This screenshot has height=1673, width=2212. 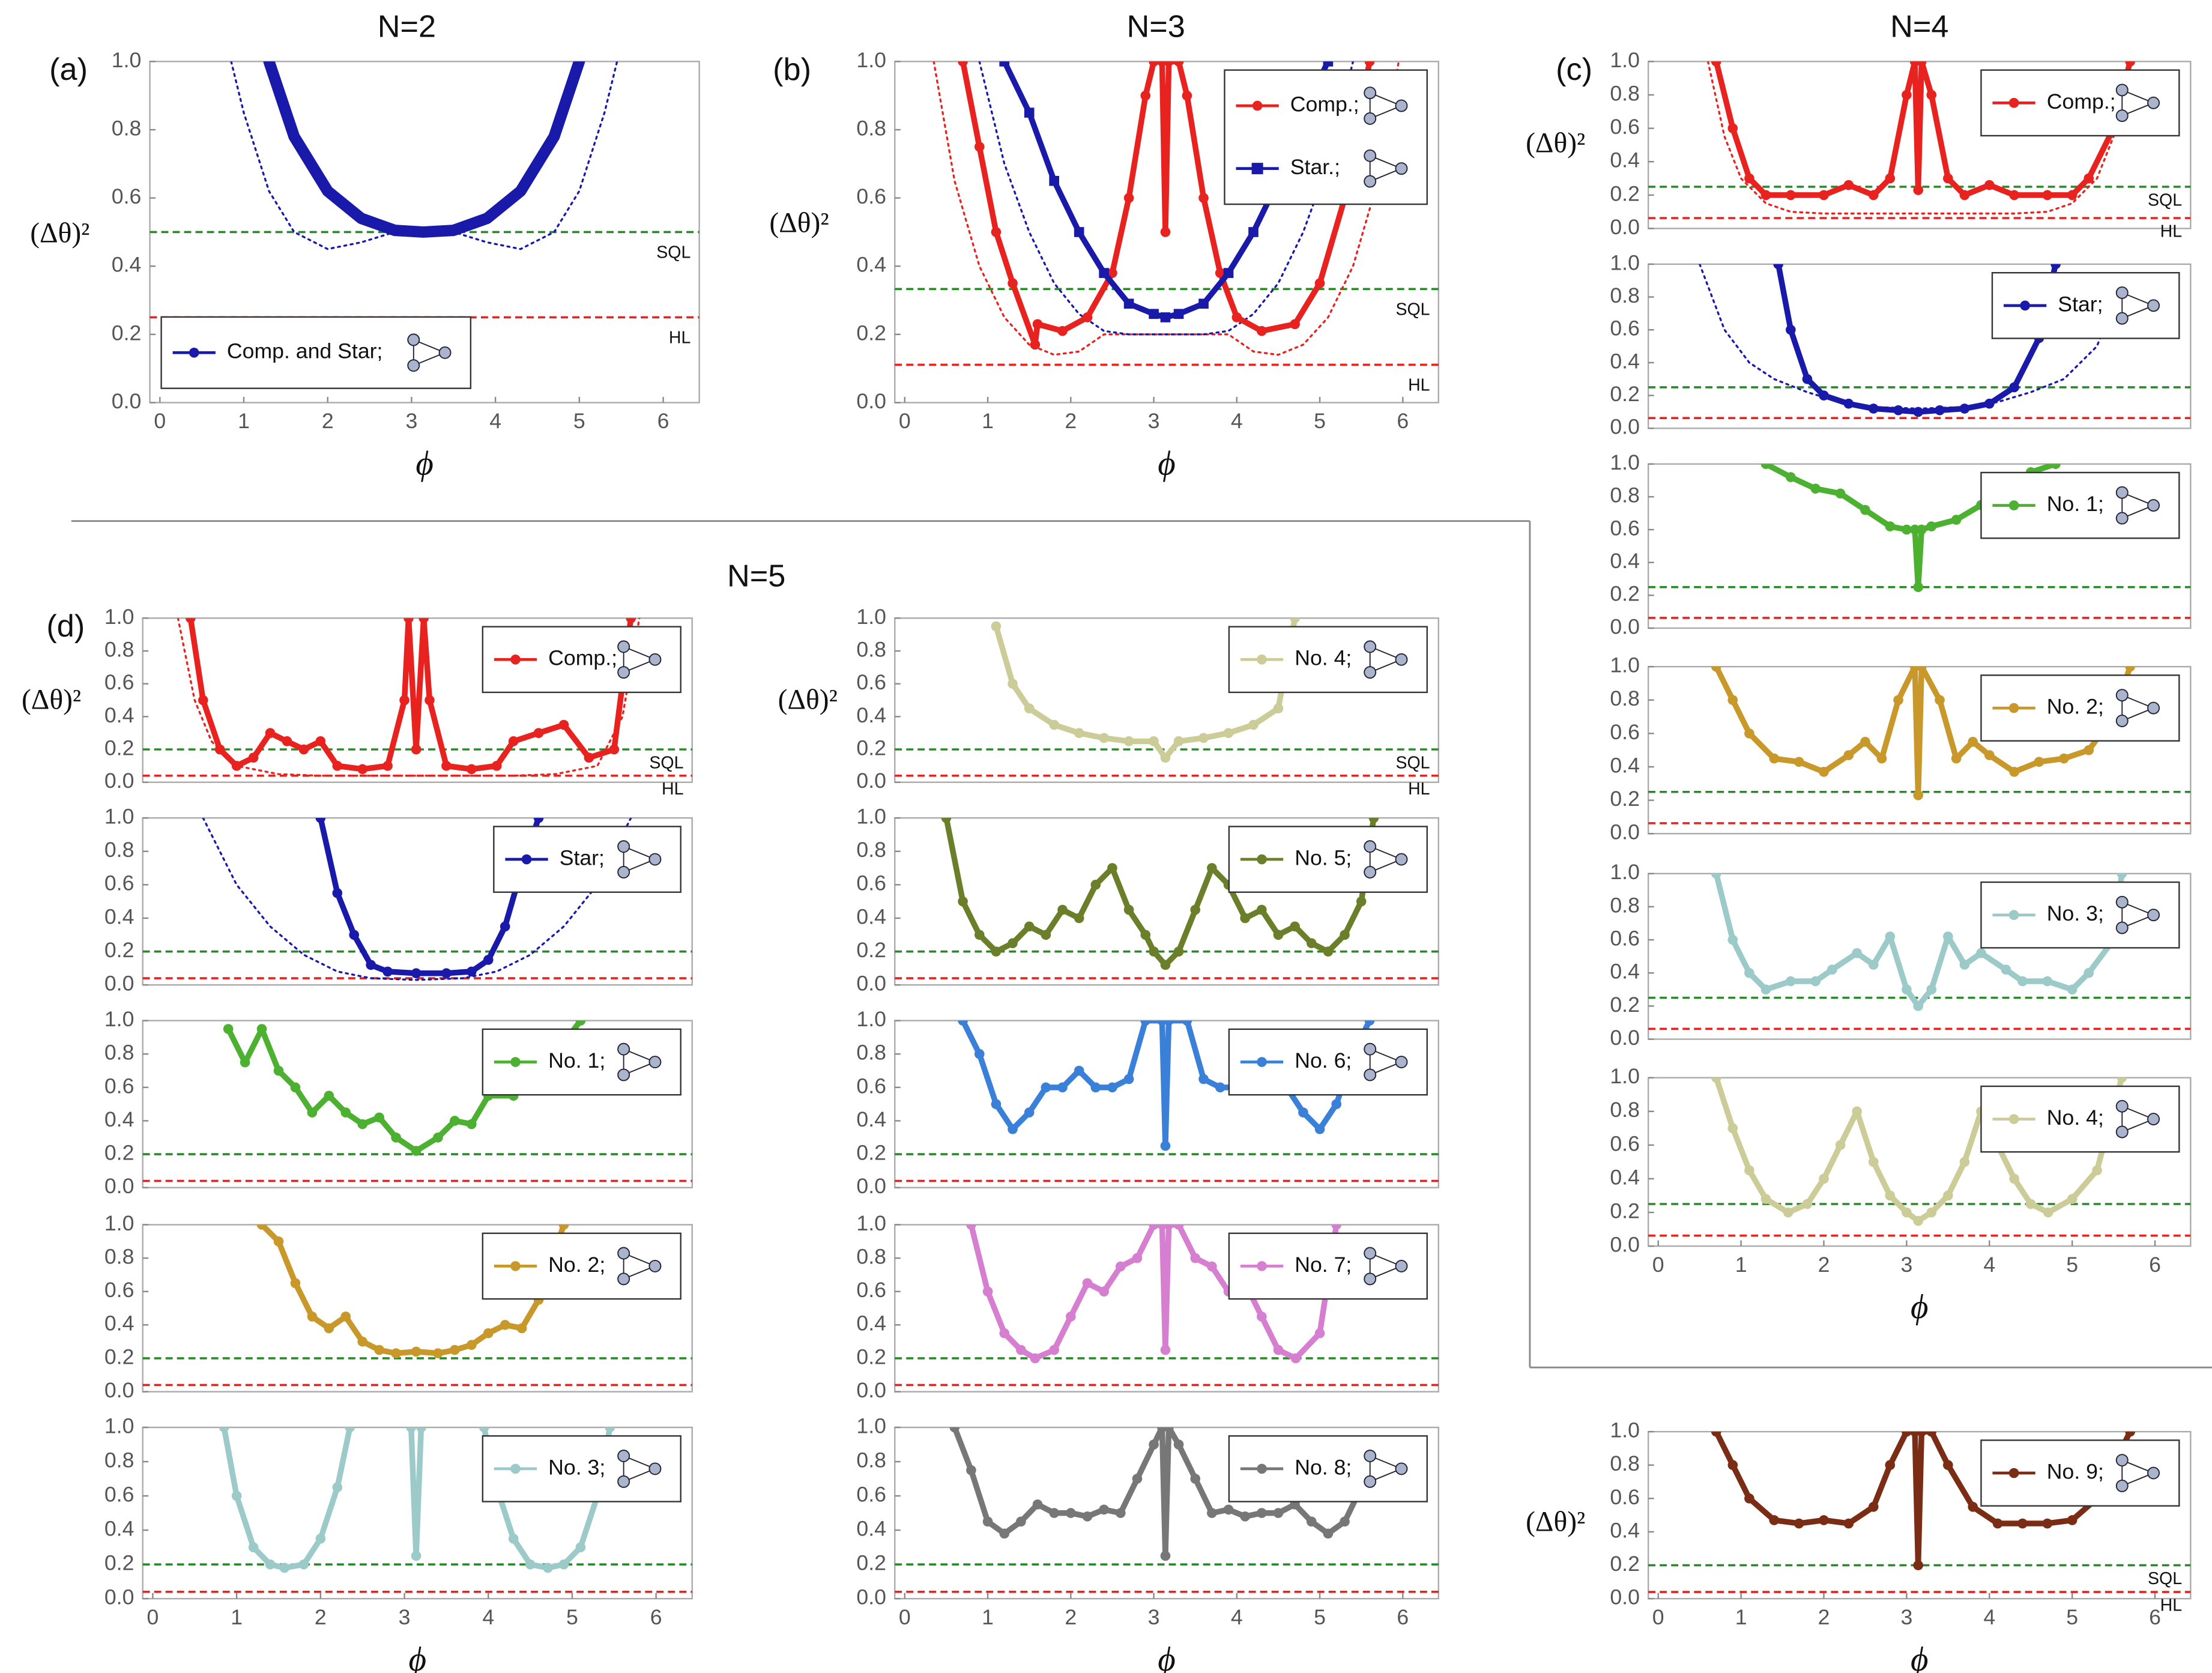 I want to click on legend-label: No. 9;, so click(x=2075, y=1471).